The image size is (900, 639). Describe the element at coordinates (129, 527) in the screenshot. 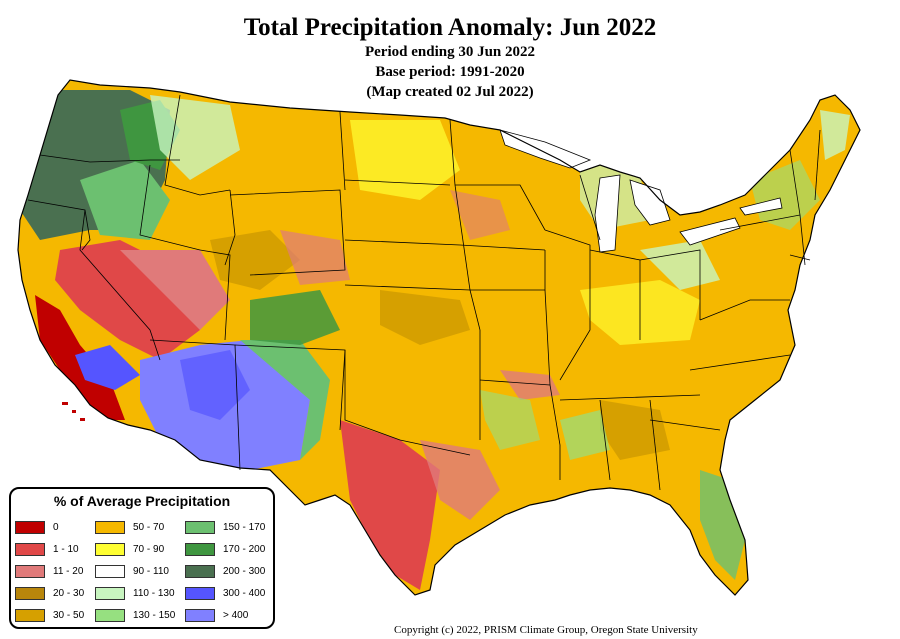

I see `legend-item: 50 - 70` at that location.